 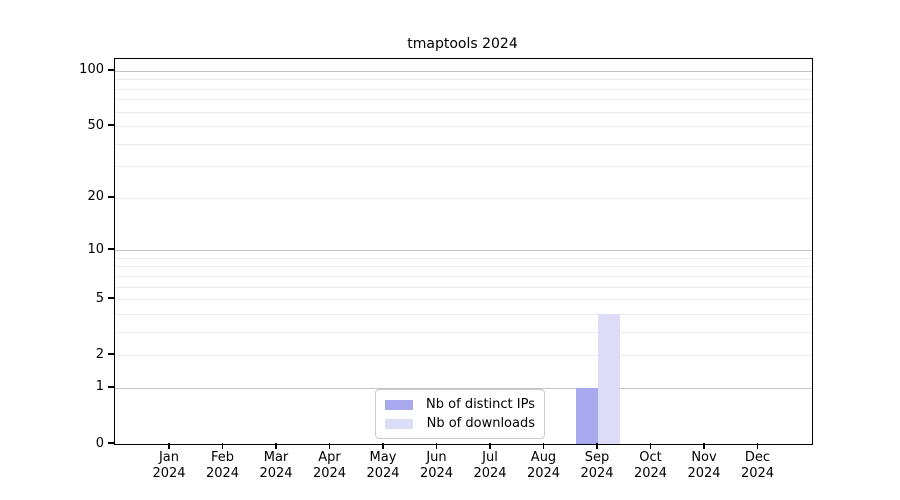 I want to click on x-tick-label: May 2024, so click(x=383, y=465).